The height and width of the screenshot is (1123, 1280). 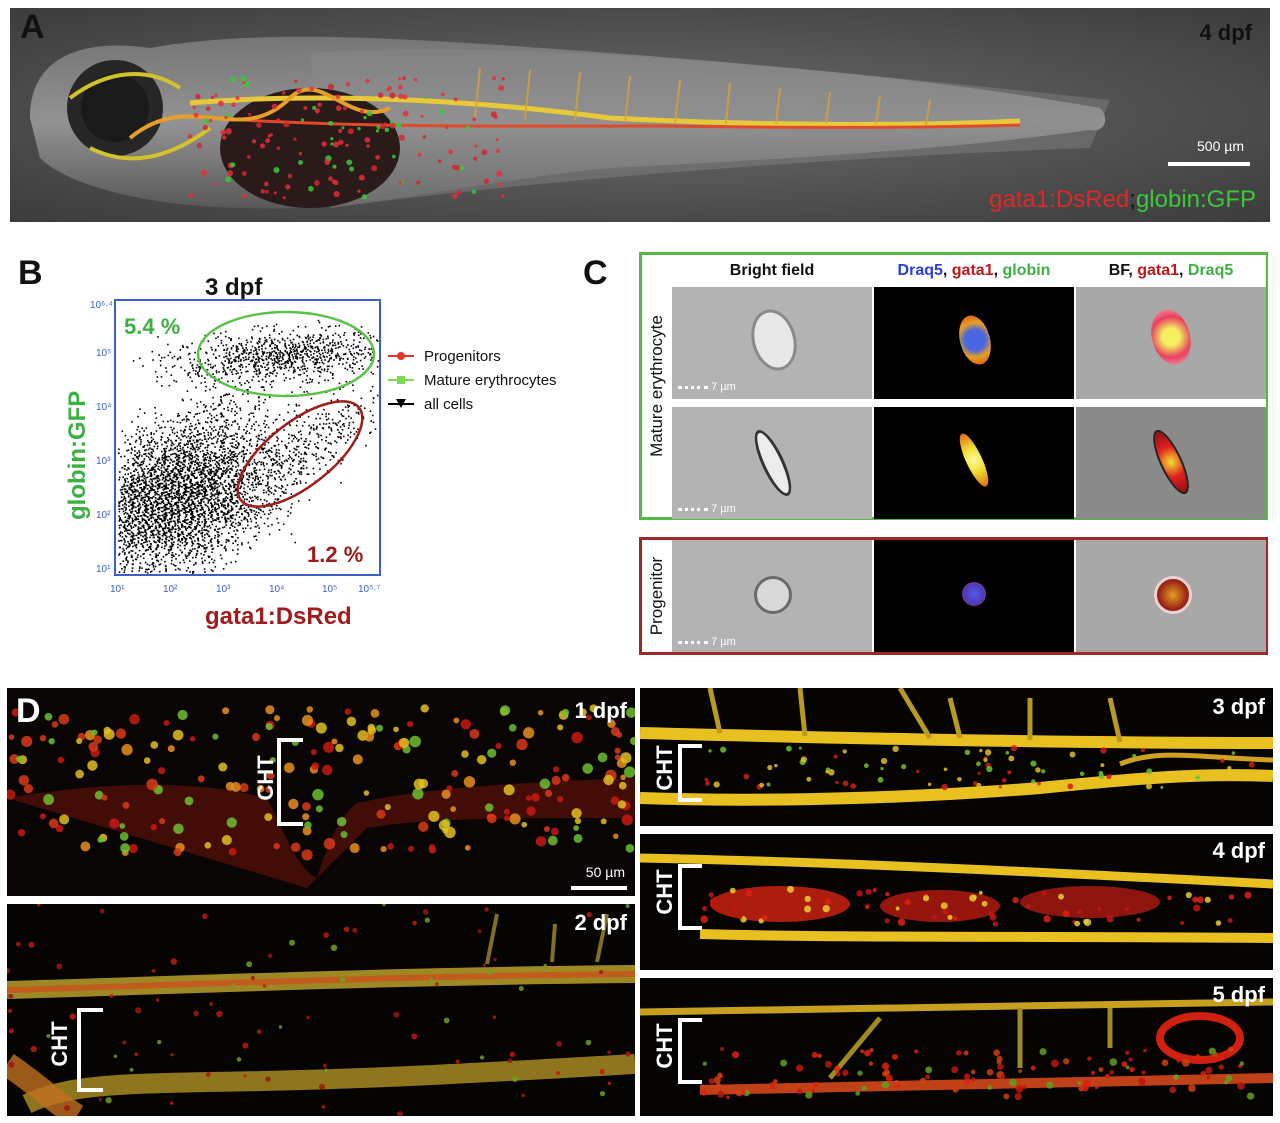 I want to click on legend-item-all: all cells, so click(x=472, y=404).